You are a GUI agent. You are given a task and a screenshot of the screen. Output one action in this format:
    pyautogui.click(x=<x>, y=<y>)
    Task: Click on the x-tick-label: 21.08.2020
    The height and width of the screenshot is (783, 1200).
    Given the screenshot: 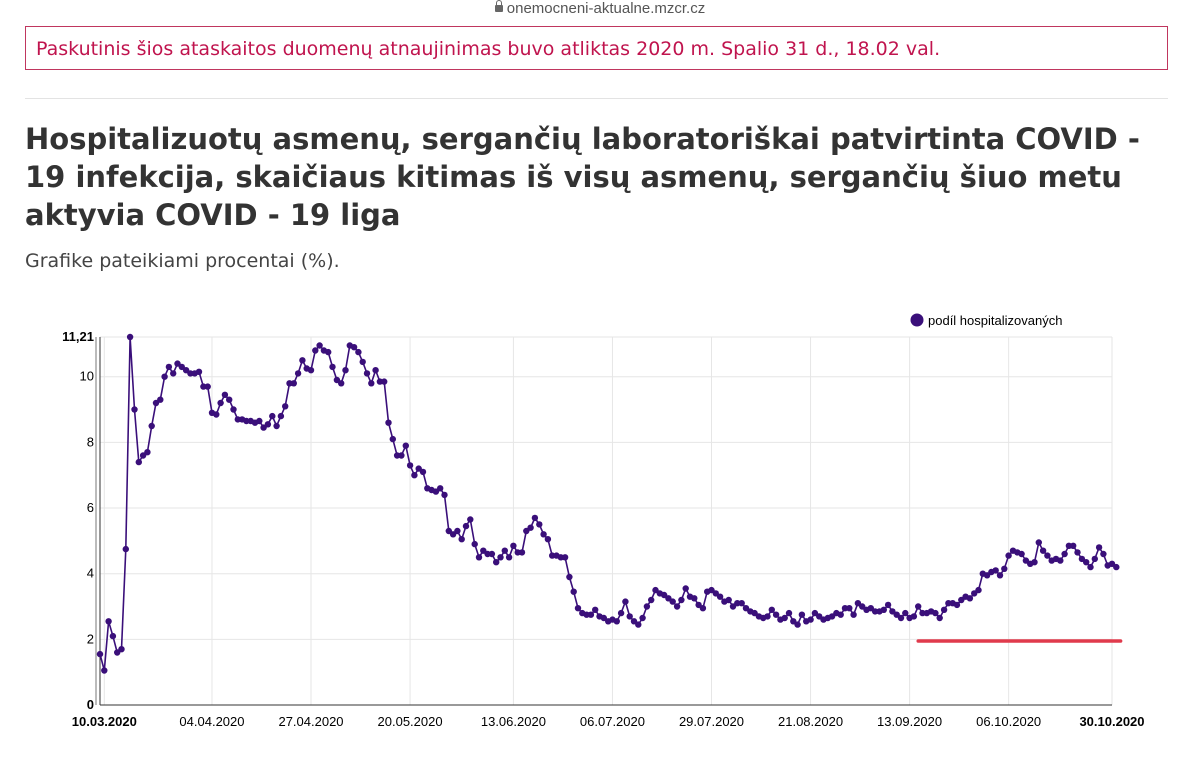 What is the action you would take?
    pyautogui.click(x=810, y=721)
    